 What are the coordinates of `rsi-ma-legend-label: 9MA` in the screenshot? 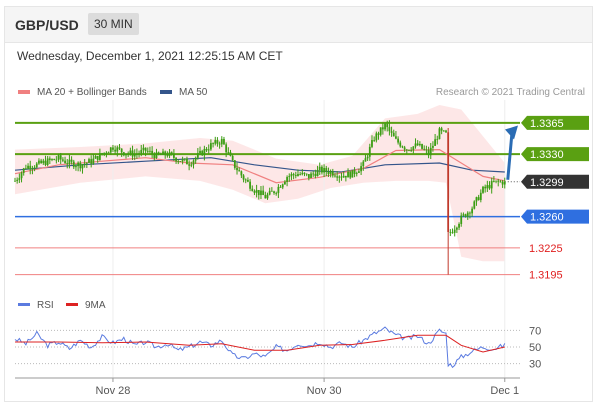 It's located at (95, 305).